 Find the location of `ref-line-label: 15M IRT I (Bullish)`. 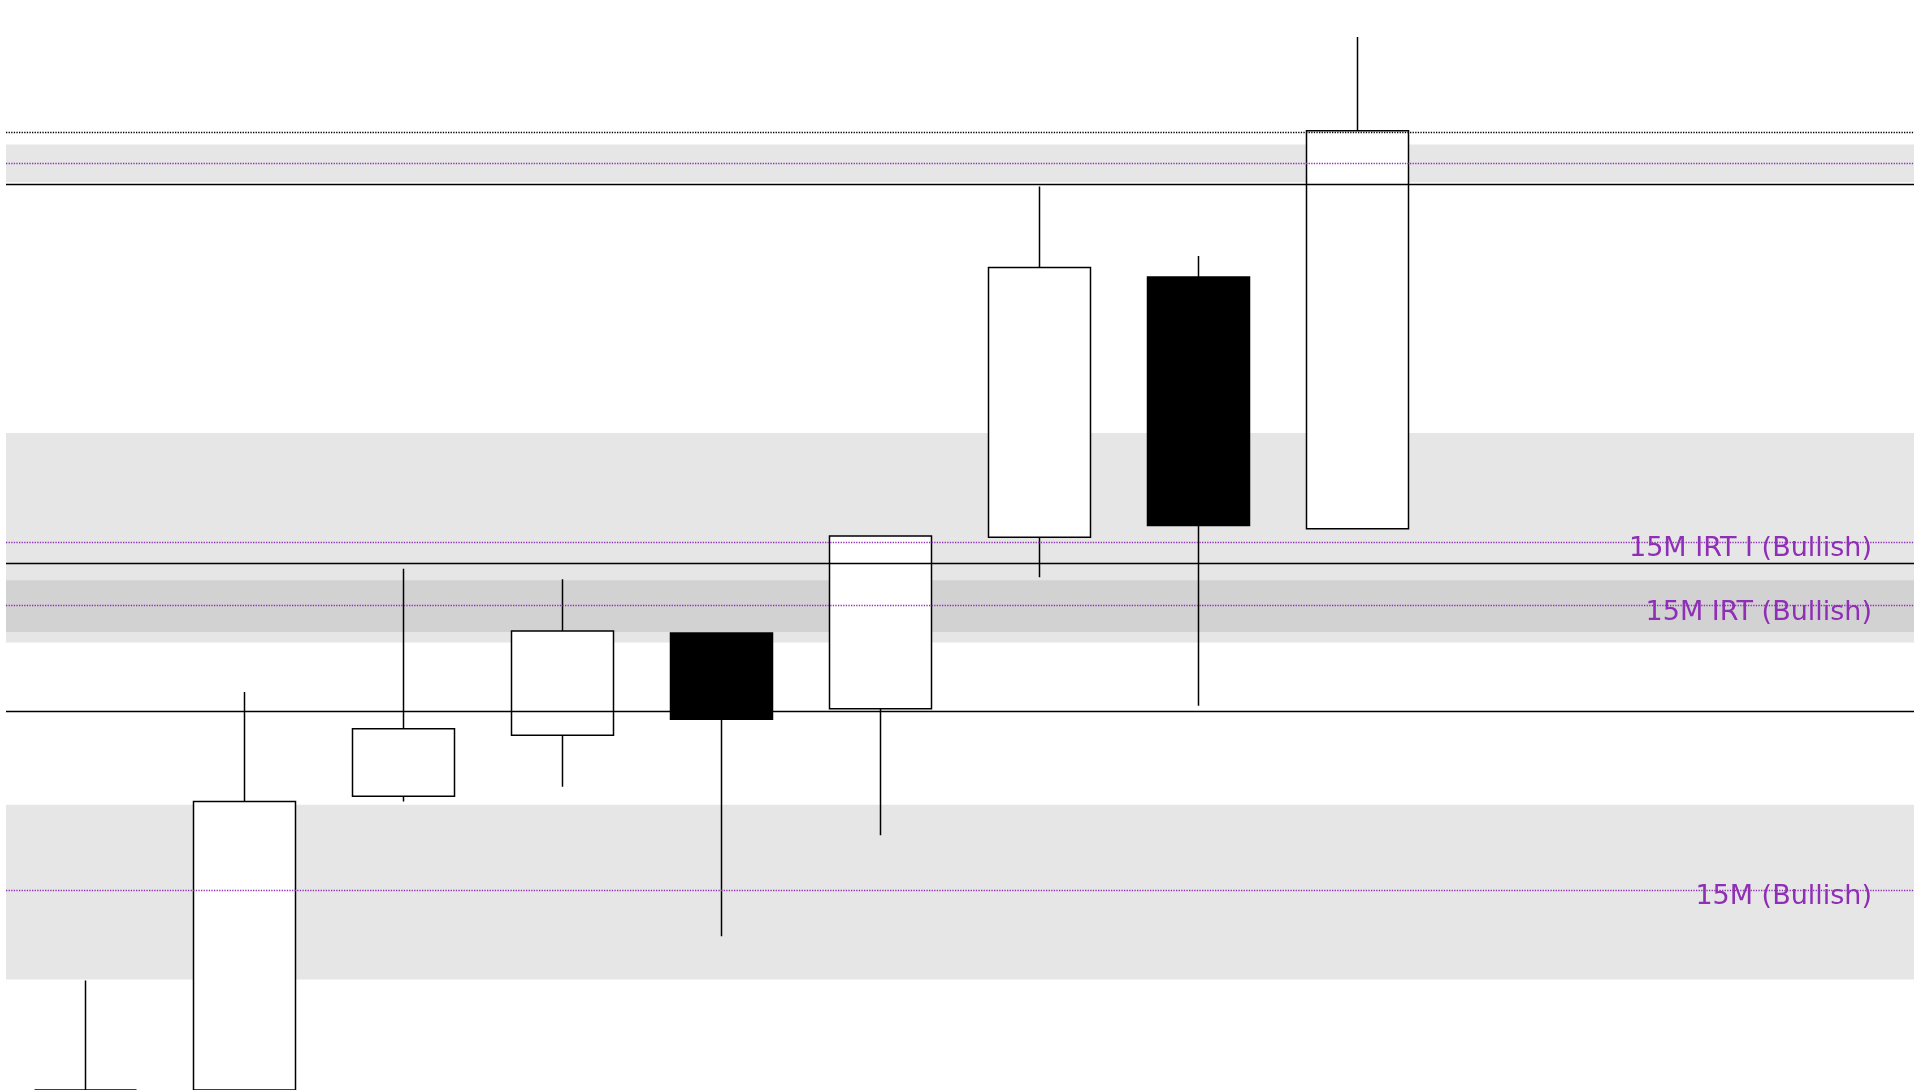

ref-line-label: 15M IRT I (Bullish) is located at coordinates (1750, 547).